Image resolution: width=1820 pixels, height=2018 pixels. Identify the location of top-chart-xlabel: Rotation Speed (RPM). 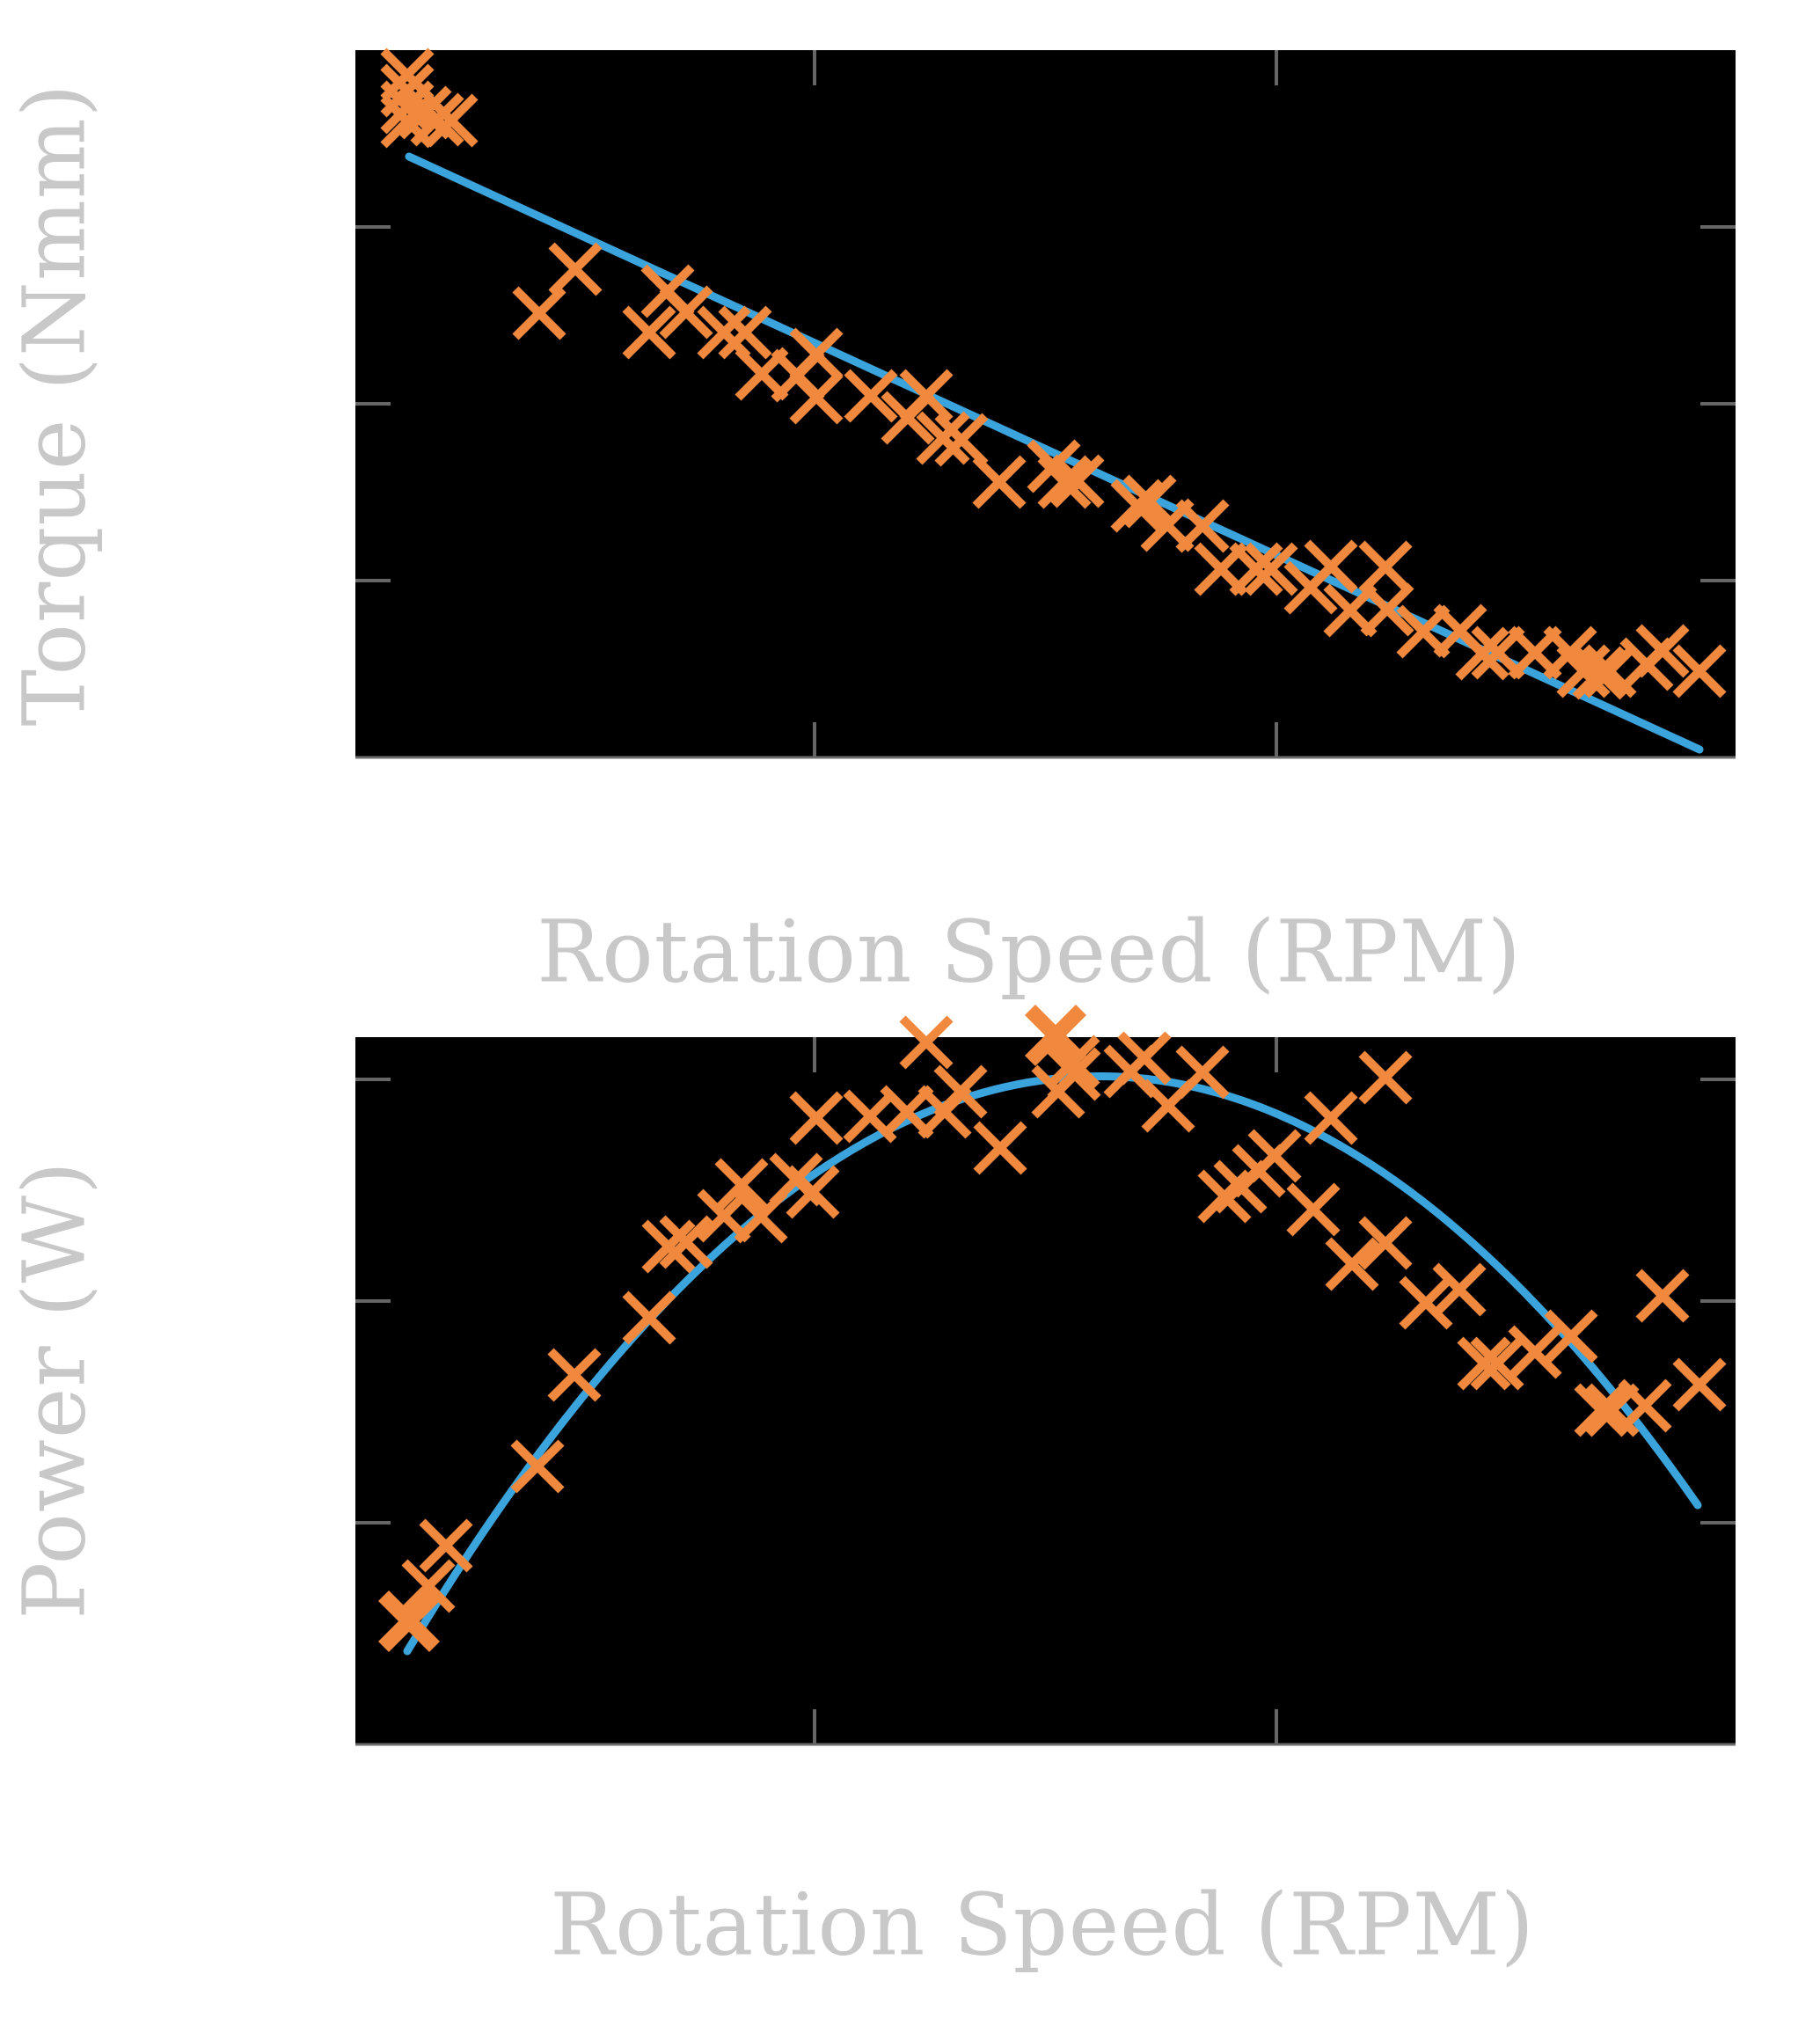
(1029, 952).